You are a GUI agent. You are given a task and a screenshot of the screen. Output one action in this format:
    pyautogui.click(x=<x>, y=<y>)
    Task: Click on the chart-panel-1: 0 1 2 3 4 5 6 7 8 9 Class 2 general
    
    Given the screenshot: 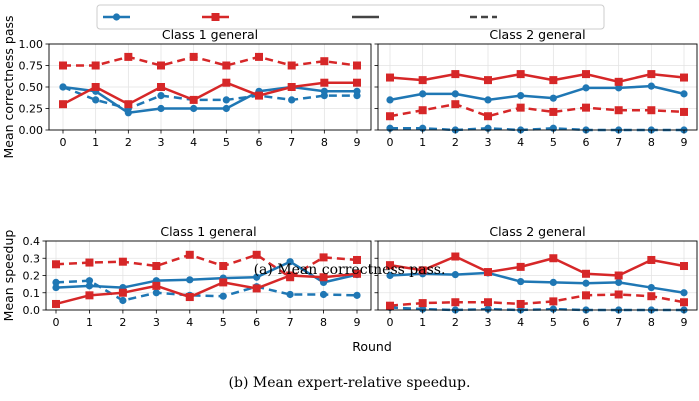 What is the action you would take?
    pyautogui.click(x=536, y=88)
    